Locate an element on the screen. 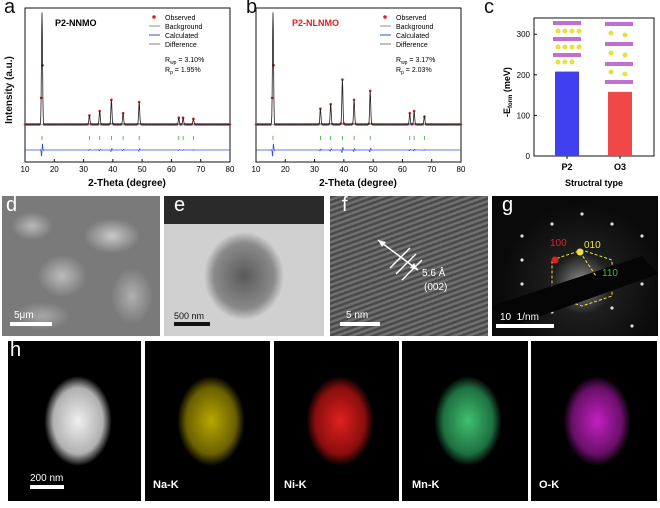 The image size is (660, 508). xlabel-a: 2-Theta (degree) is located at coordinates (127, 183).